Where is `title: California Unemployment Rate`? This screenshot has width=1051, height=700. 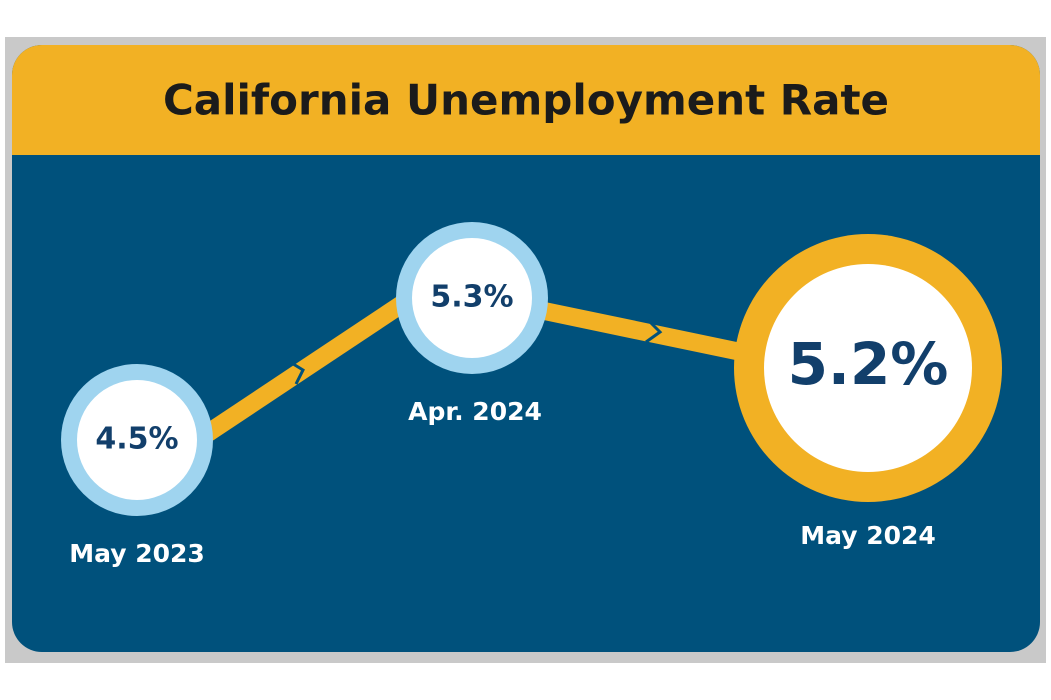
title: California Unemployment Rate is located at coordinates (526, 100).